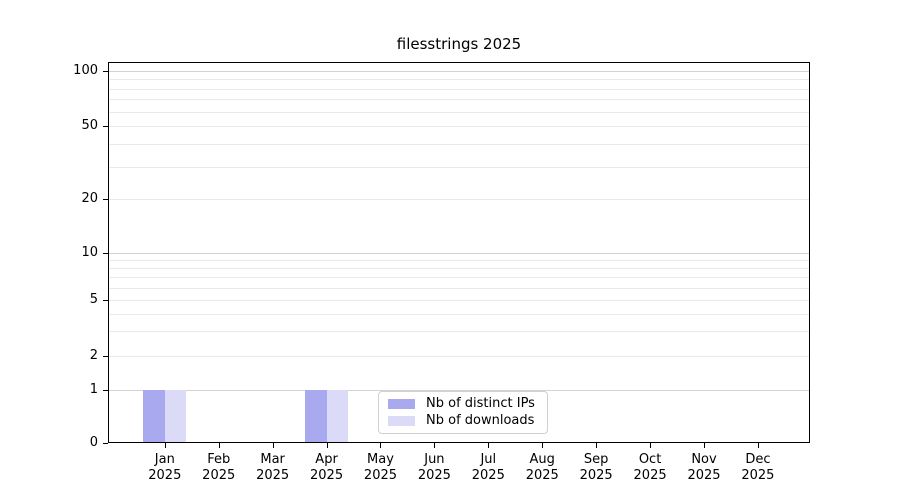 This screenshot has height=500, width=900. What do you see at coordinates (93, 442) in the screenshot?
I see `y-tick-label: 0` at bounding box center [93, 442].